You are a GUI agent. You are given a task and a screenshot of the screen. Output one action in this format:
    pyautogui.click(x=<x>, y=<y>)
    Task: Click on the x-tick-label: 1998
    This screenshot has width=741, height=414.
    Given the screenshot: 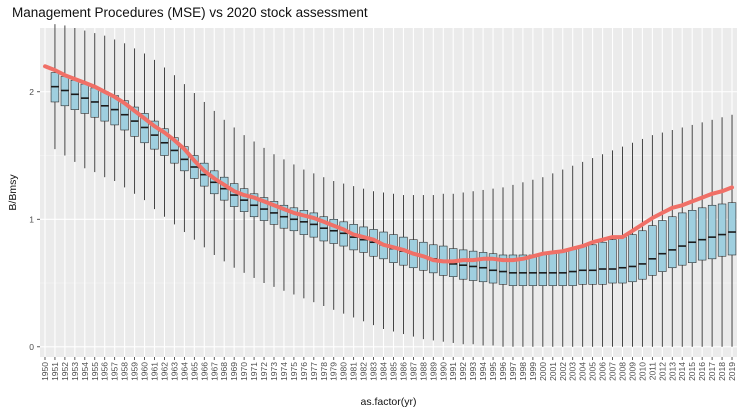 What is the action you would take?
    pyautogui.click(x=523, y=371)
    